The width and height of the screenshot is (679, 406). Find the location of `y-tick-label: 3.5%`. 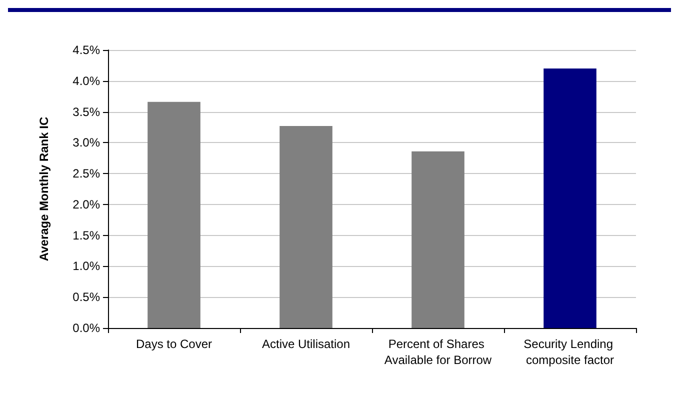

y-tick-label: 3.5% is located at coordinates (86, 111).